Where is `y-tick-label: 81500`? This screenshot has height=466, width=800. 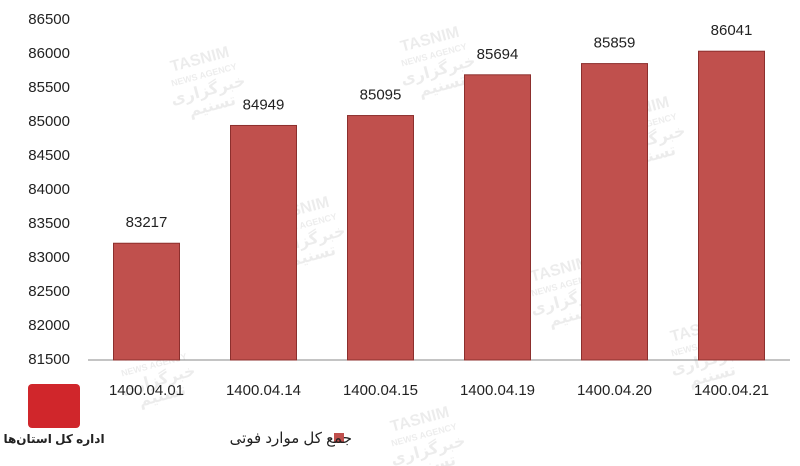 y-tick-label: 81500 is located at coordinates (49, 359).